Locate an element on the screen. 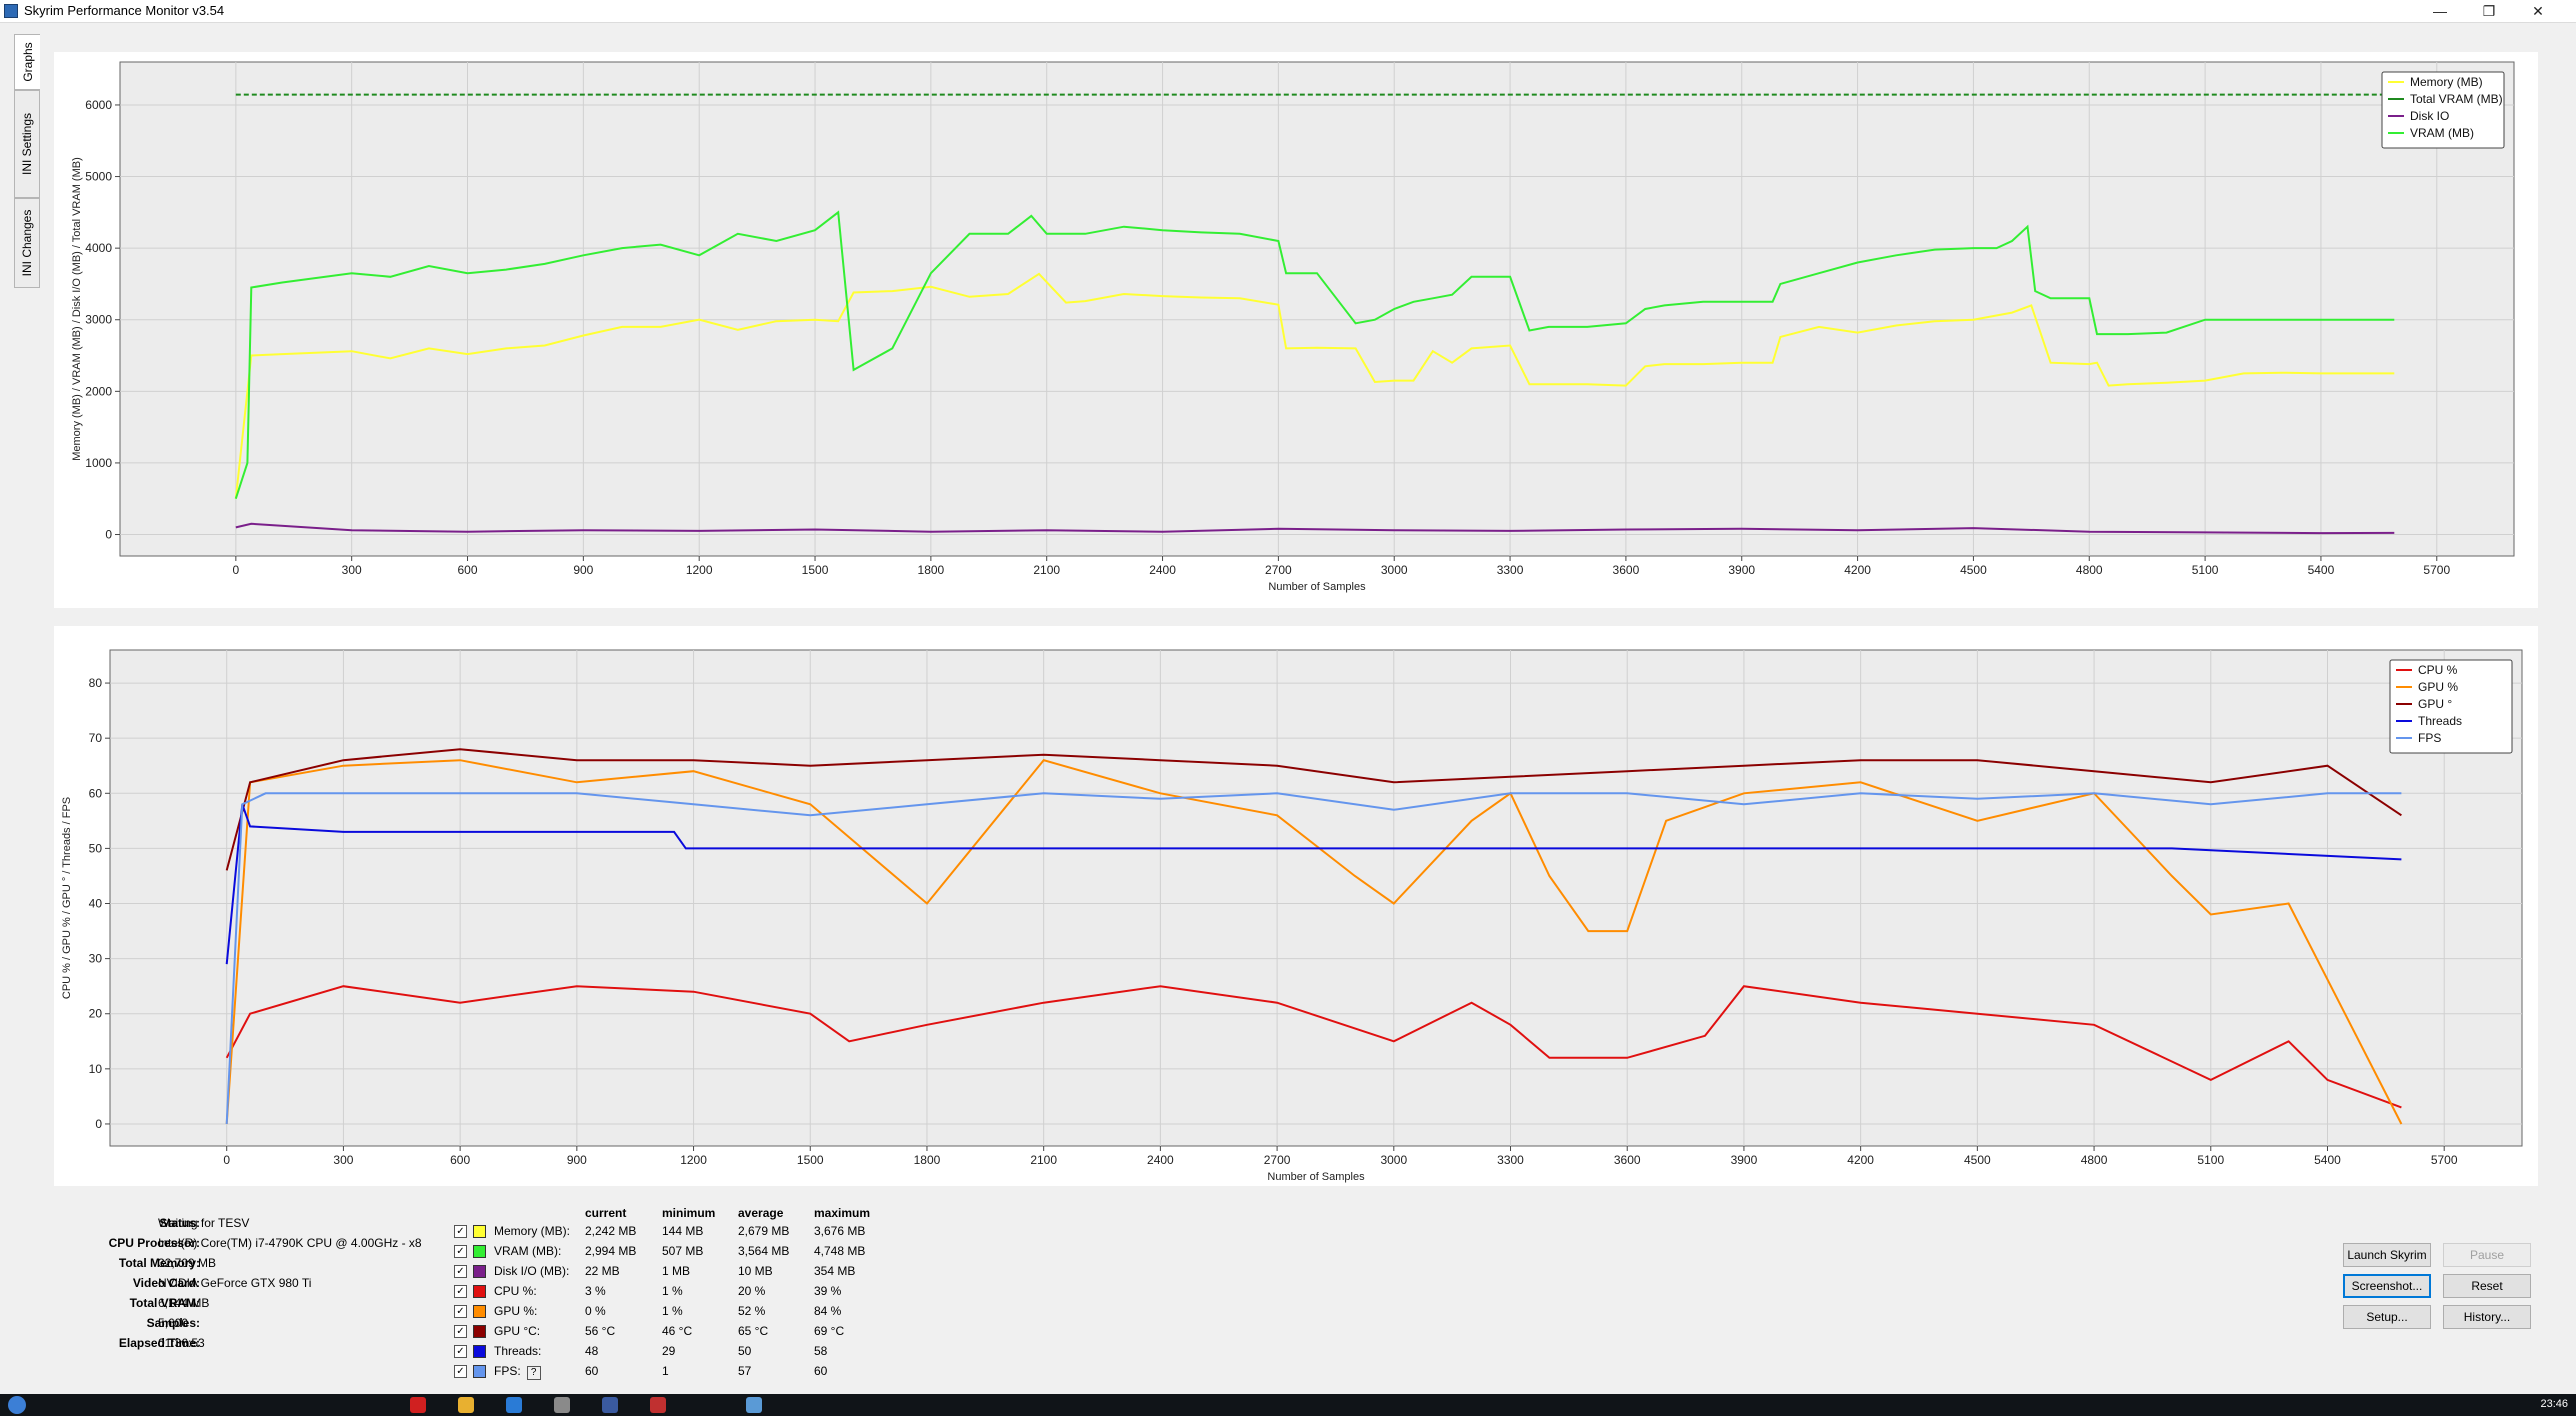 The height and width of the screenshot is (1416, 2576). memory-chart-y-tick-label: 2000 is located at coordinates (98, 391).